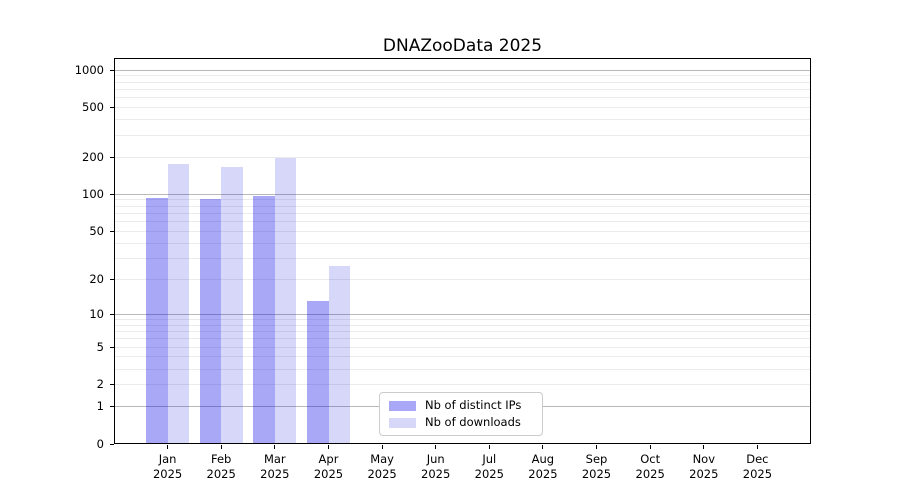 The width and height of the screenshot is (900, 500). Describe the element at coordinates (96, 313) in the screenshot. I see `y-tick-label: 10` at that location.